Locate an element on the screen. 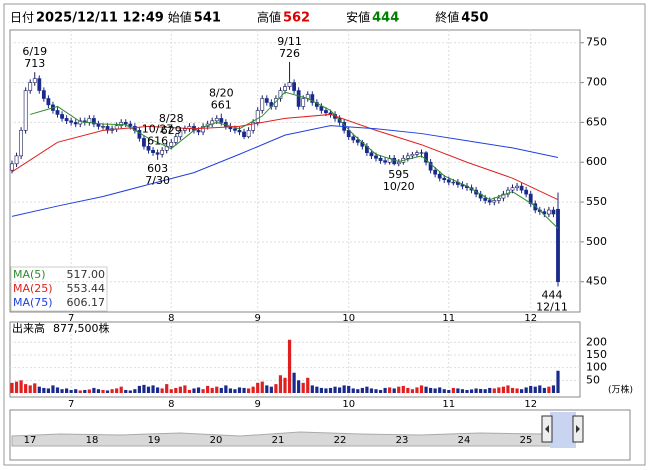  navigator-label: 17 is located at coordinates (30, 440).